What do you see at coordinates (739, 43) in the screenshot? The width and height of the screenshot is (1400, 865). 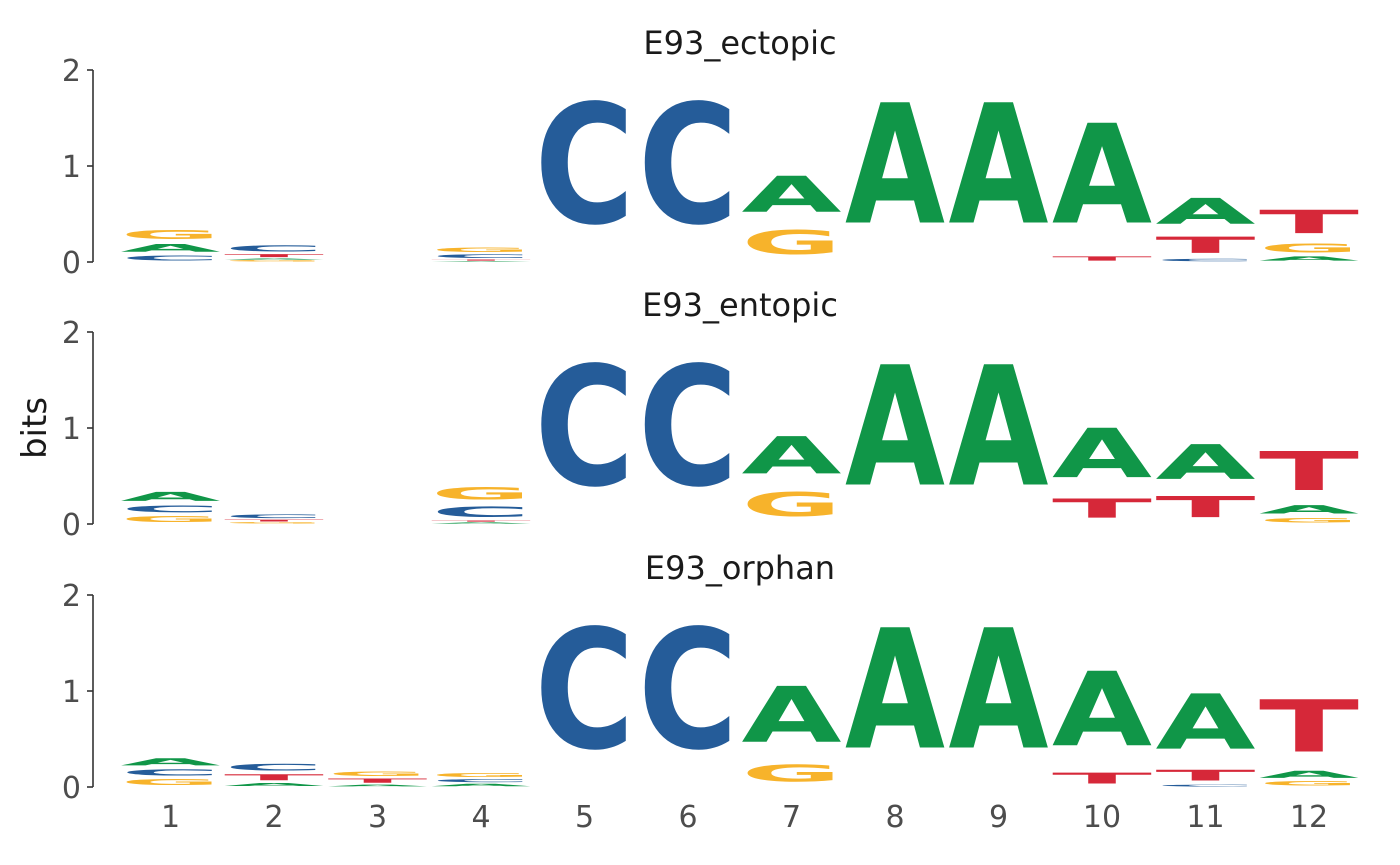 I see `panel-title: E93_ectopic` at bounding box center [739, 43].